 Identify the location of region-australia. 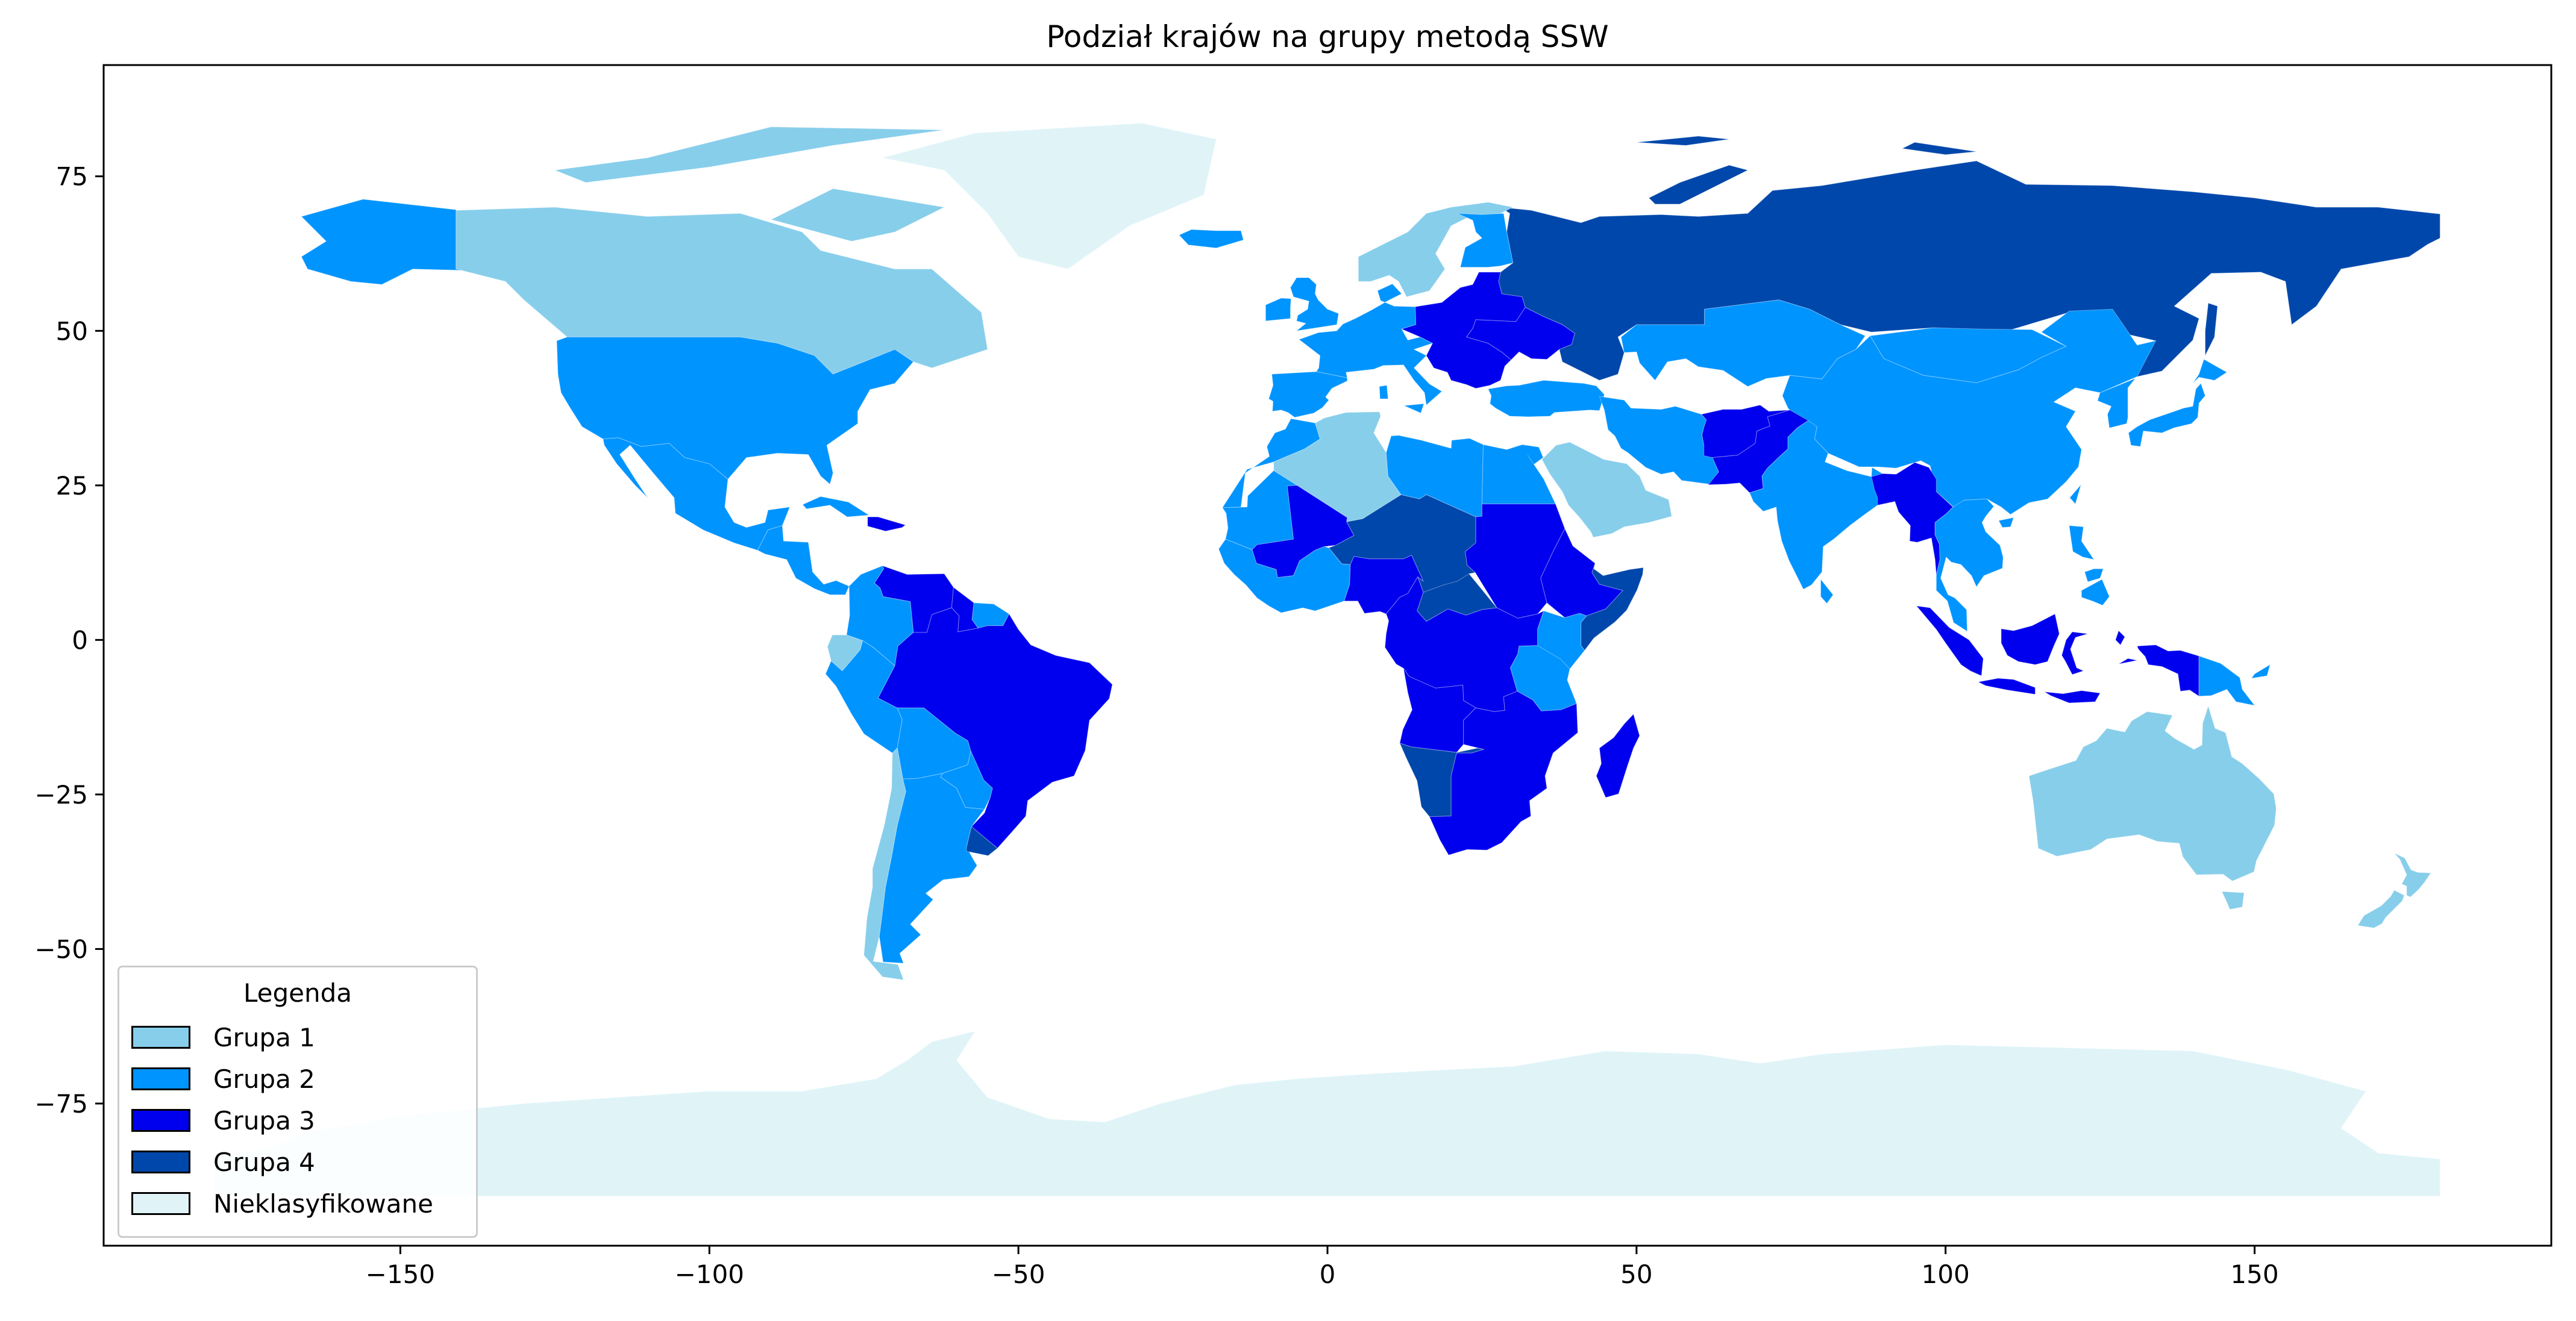
(2152, 807).